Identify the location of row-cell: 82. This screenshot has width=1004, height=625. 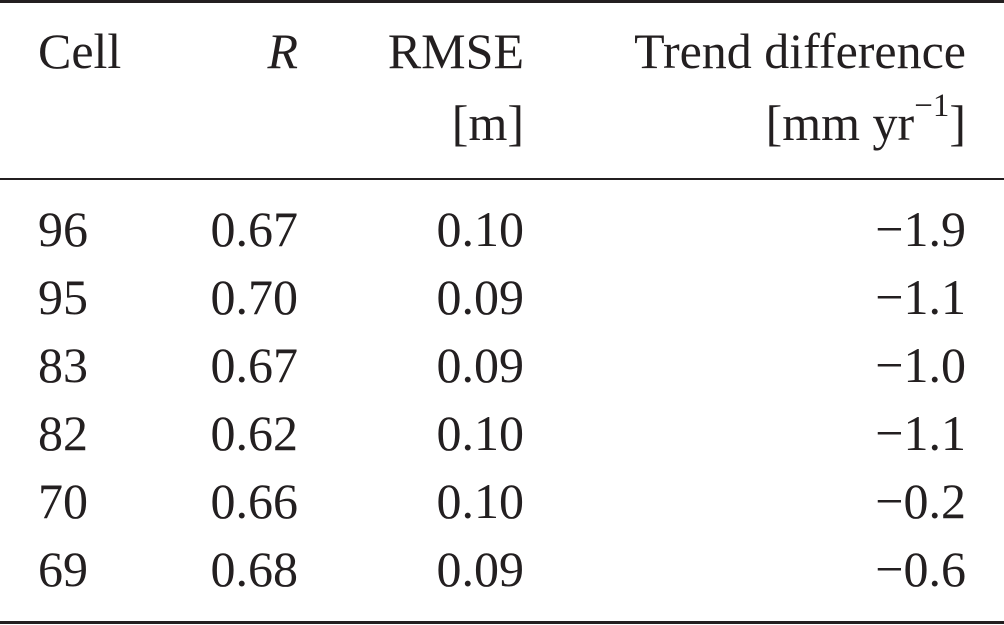
(63, 433).